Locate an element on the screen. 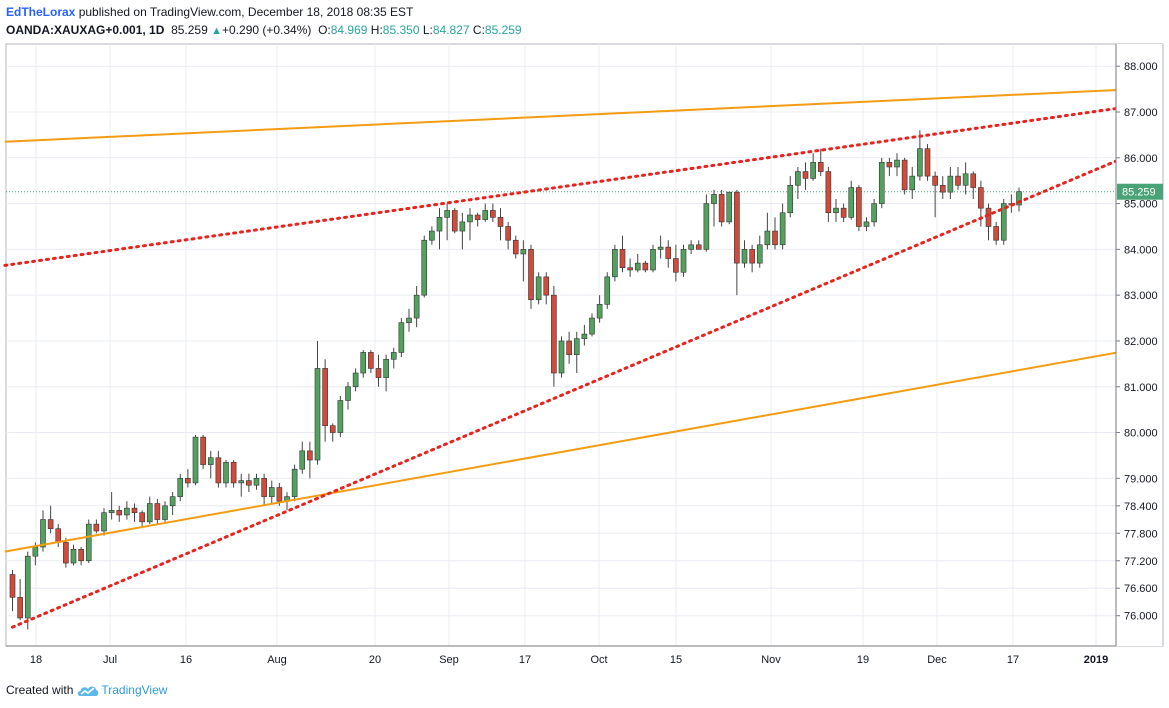  high-label: H: is located at coordinates (376, 30).